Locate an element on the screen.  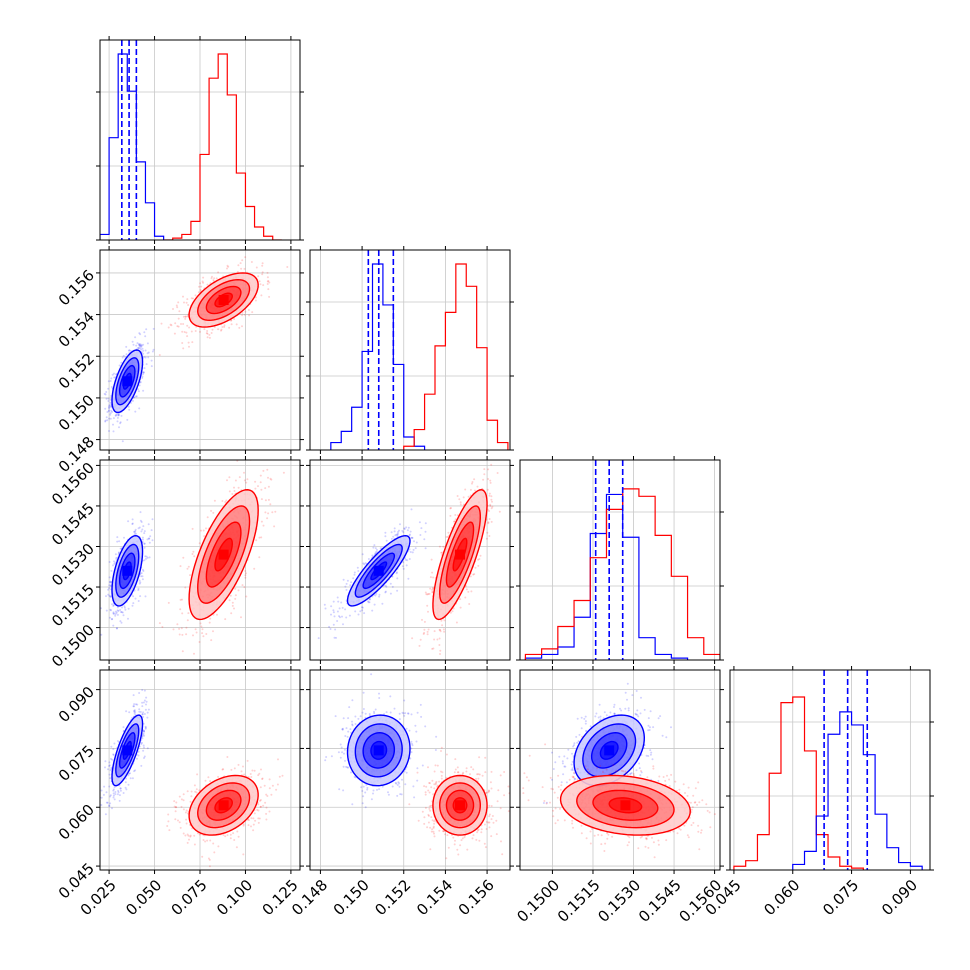
y-tick-label: 0.150 is located at coordinates (76, 412).